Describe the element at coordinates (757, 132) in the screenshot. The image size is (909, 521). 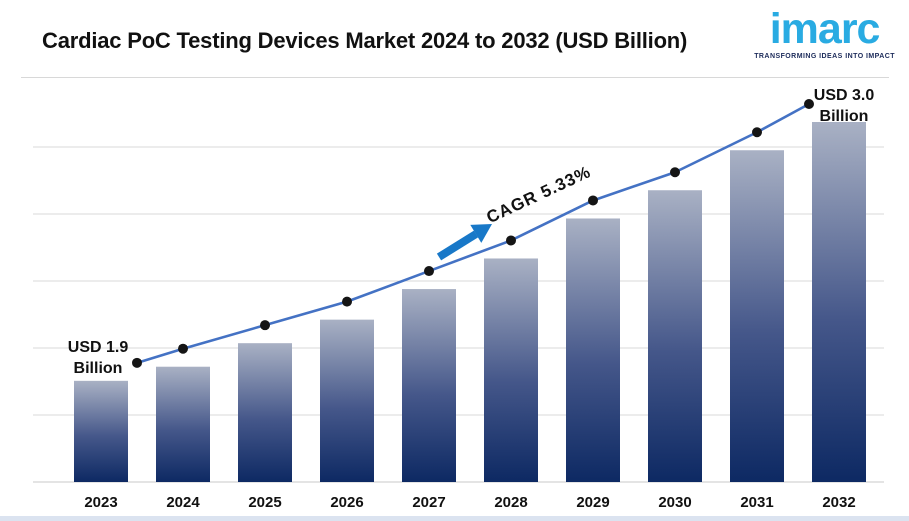
I see `data-point-2031` at that location.